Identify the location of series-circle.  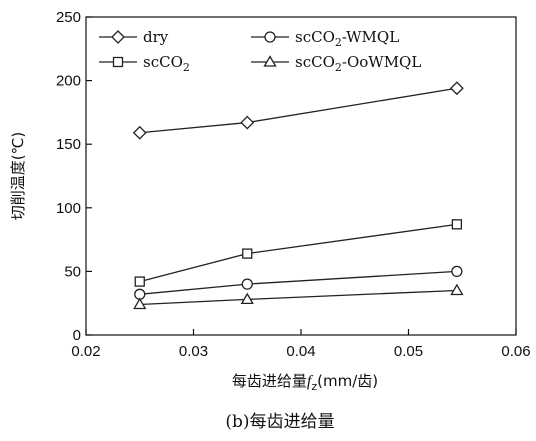
(298, 282).